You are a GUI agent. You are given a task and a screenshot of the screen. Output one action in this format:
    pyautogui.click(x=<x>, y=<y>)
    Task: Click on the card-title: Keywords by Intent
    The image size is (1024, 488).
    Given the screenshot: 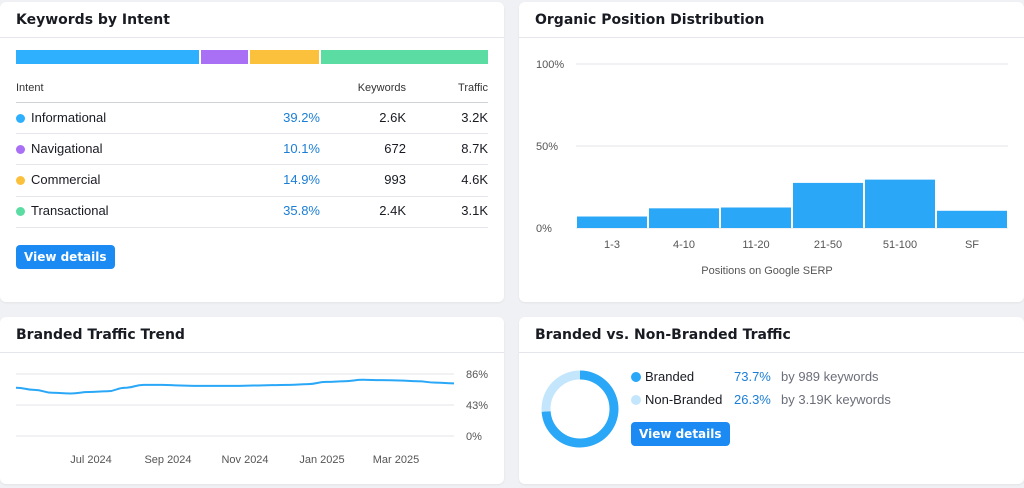 What is the action you would take?
    pyautogui.click(x=93, y=20)
    